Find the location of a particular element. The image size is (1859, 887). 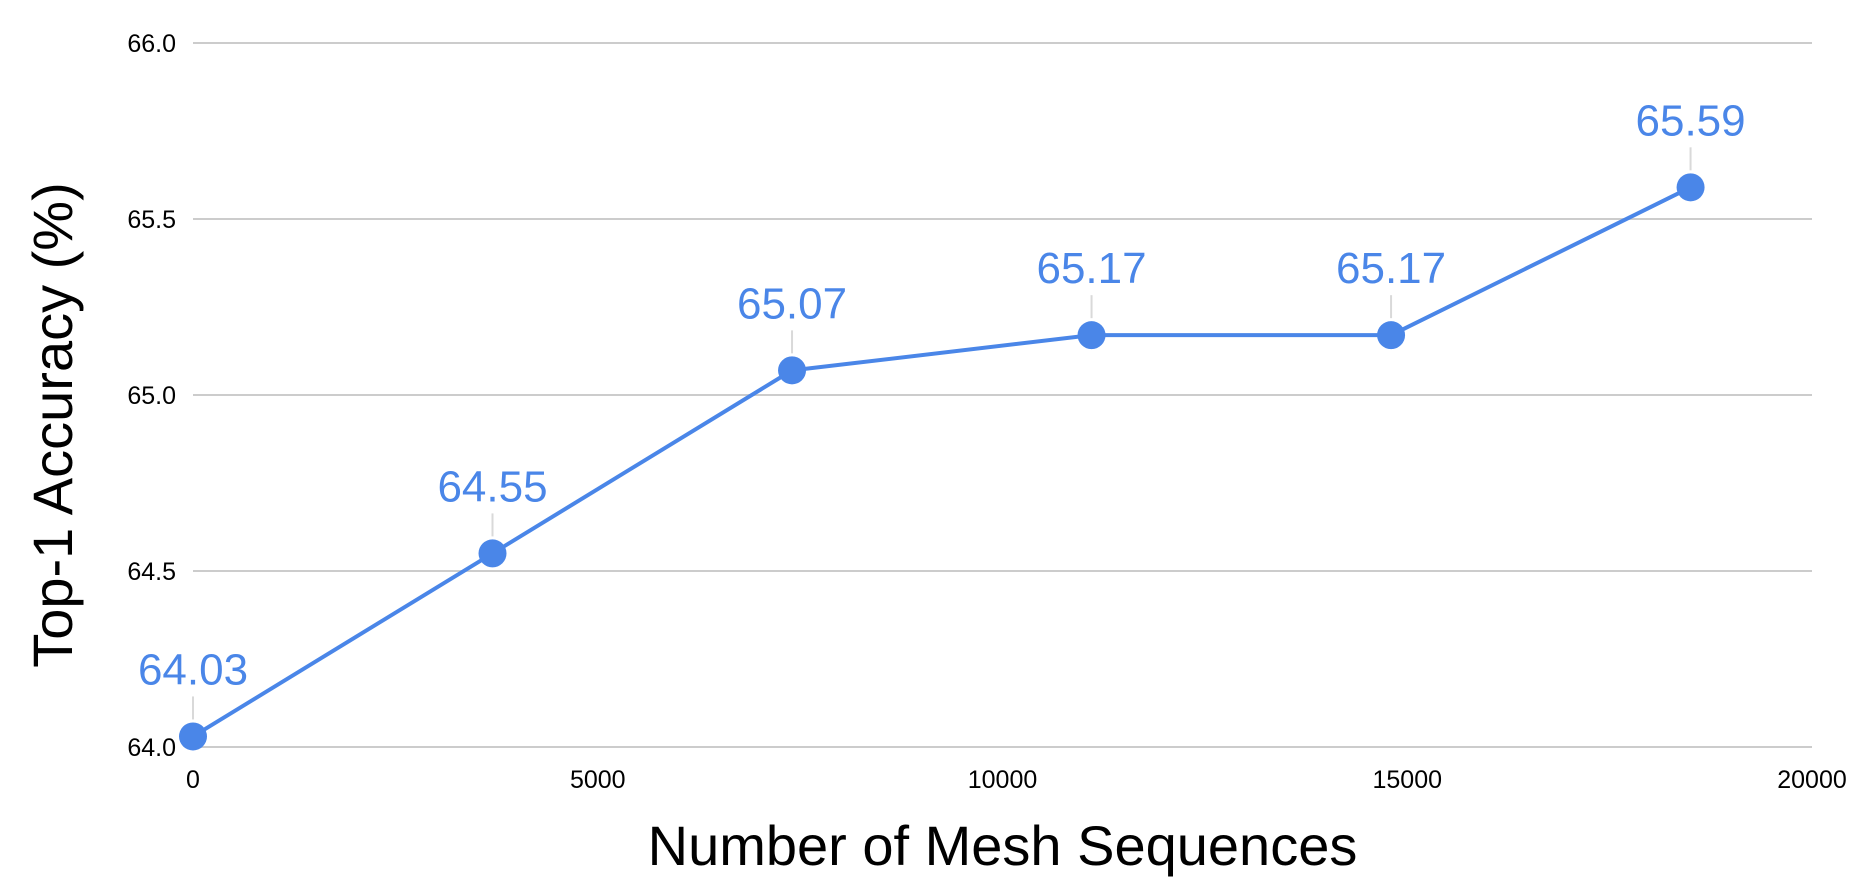

x-tick-label: 15000 is located at coordinates (1407, 780).